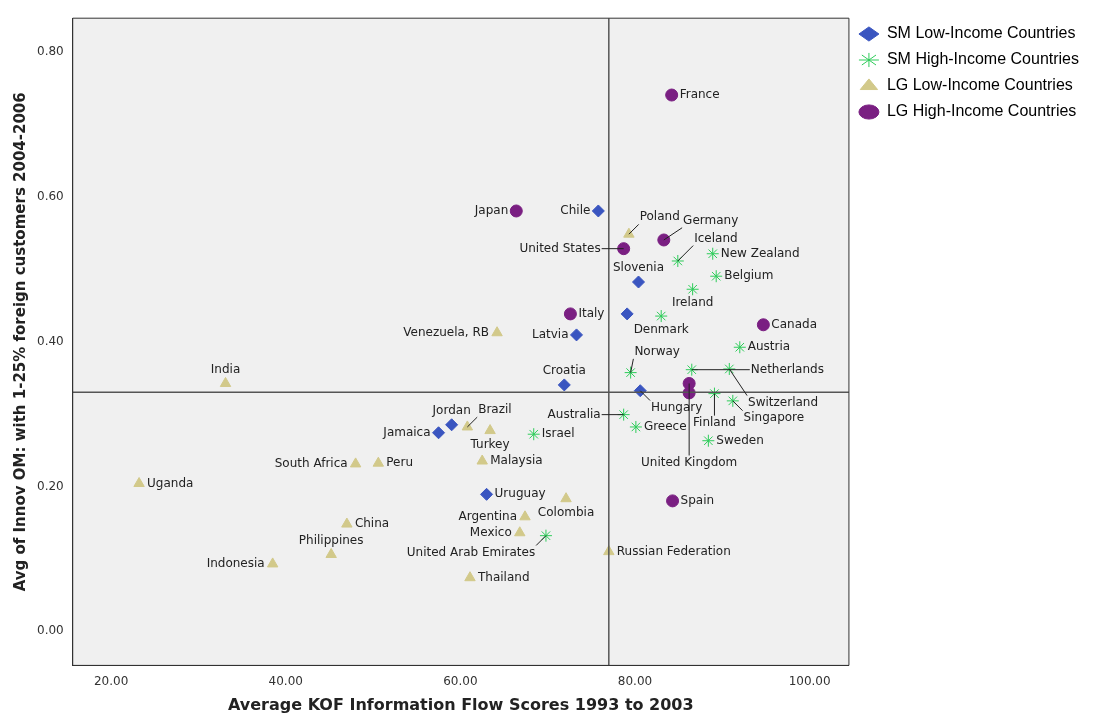 This screenshot has height=727, width=1101. What do you see at coordinates (471, 551) in the screenshot?
I see `data-label: United Arab Emirates` at bounding box center [471, 551].